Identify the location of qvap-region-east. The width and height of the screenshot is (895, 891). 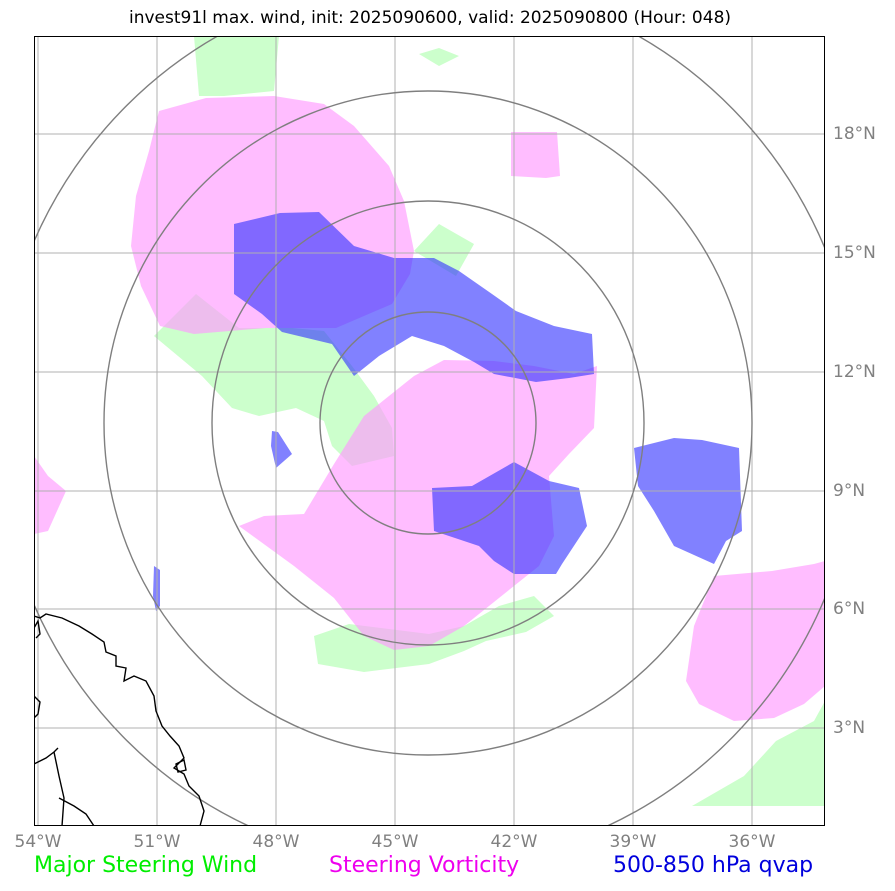
(688, 501).